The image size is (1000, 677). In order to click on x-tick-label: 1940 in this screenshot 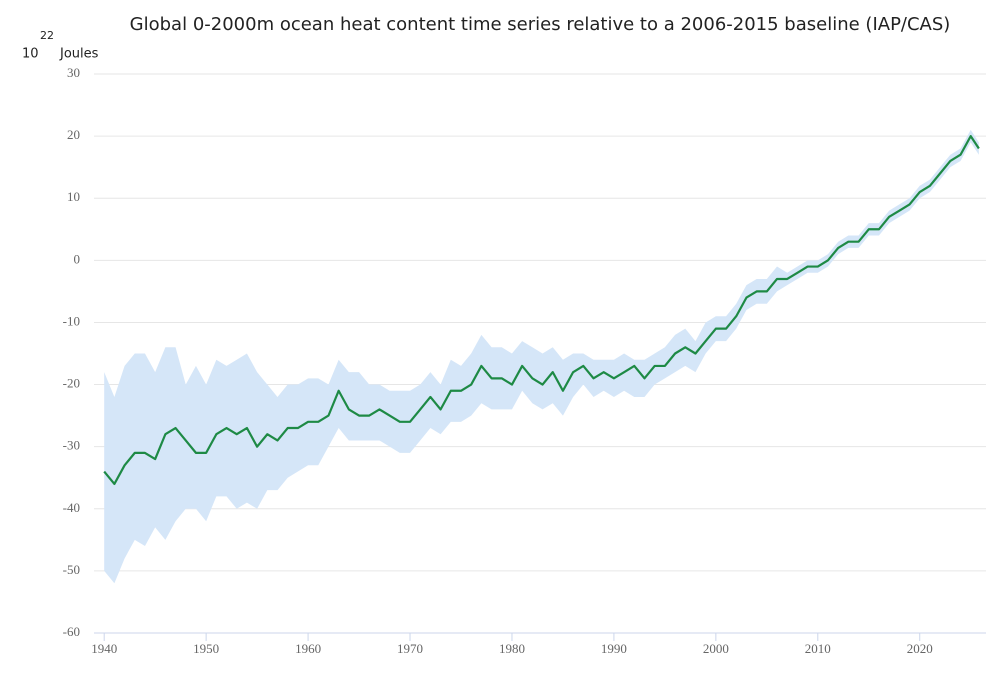, I will do `click(104, 648)`.